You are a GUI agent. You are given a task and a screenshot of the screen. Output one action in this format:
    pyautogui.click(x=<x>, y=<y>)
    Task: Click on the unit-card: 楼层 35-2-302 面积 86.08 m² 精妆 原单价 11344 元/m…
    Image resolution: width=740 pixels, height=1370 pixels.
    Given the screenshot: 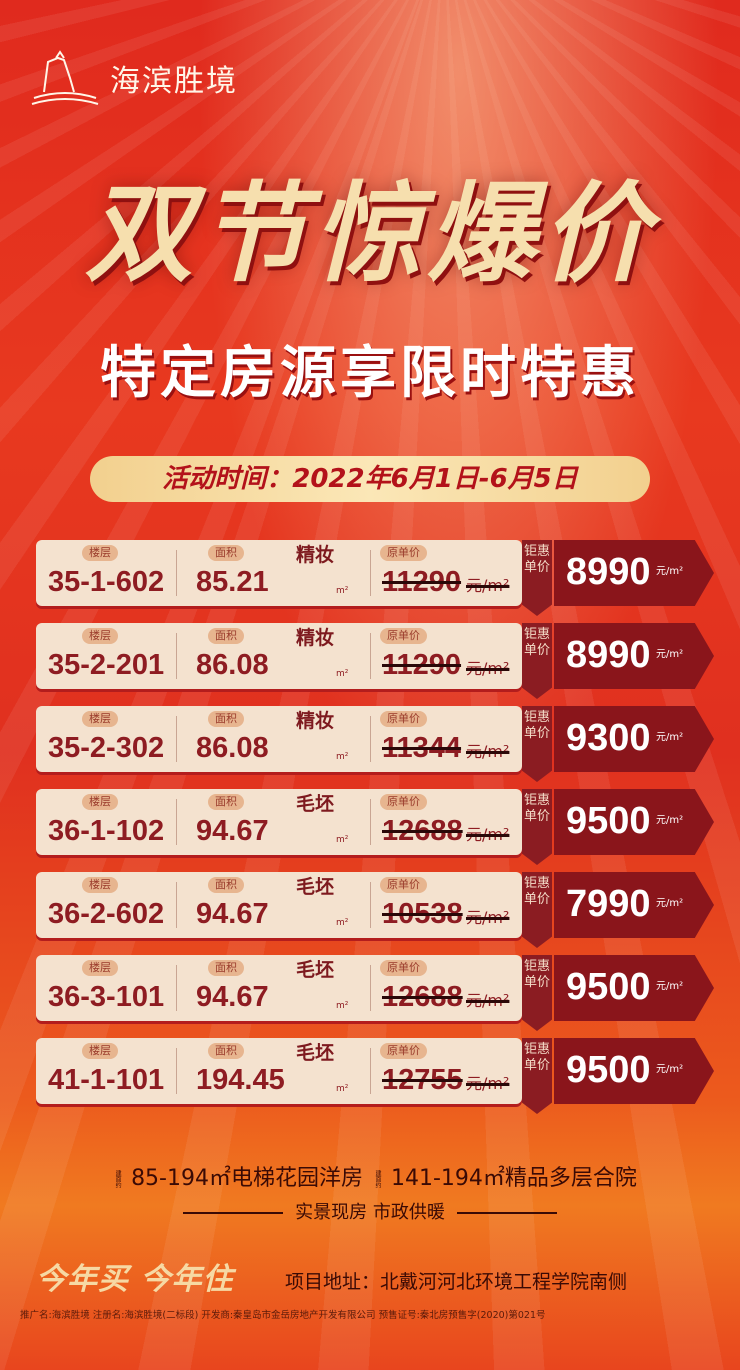 What is the action you would take?
    pyautogui.click(x=279, y=739)
    